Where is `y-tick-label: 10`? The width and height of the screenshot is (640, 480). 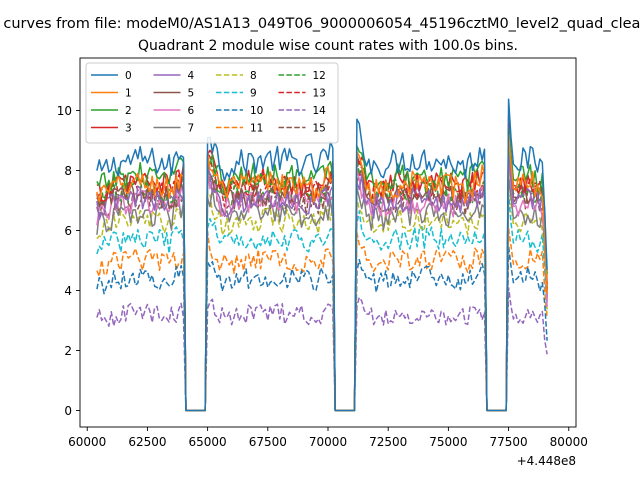
y-tick-label: 10 is located at coordinates (64, 111).